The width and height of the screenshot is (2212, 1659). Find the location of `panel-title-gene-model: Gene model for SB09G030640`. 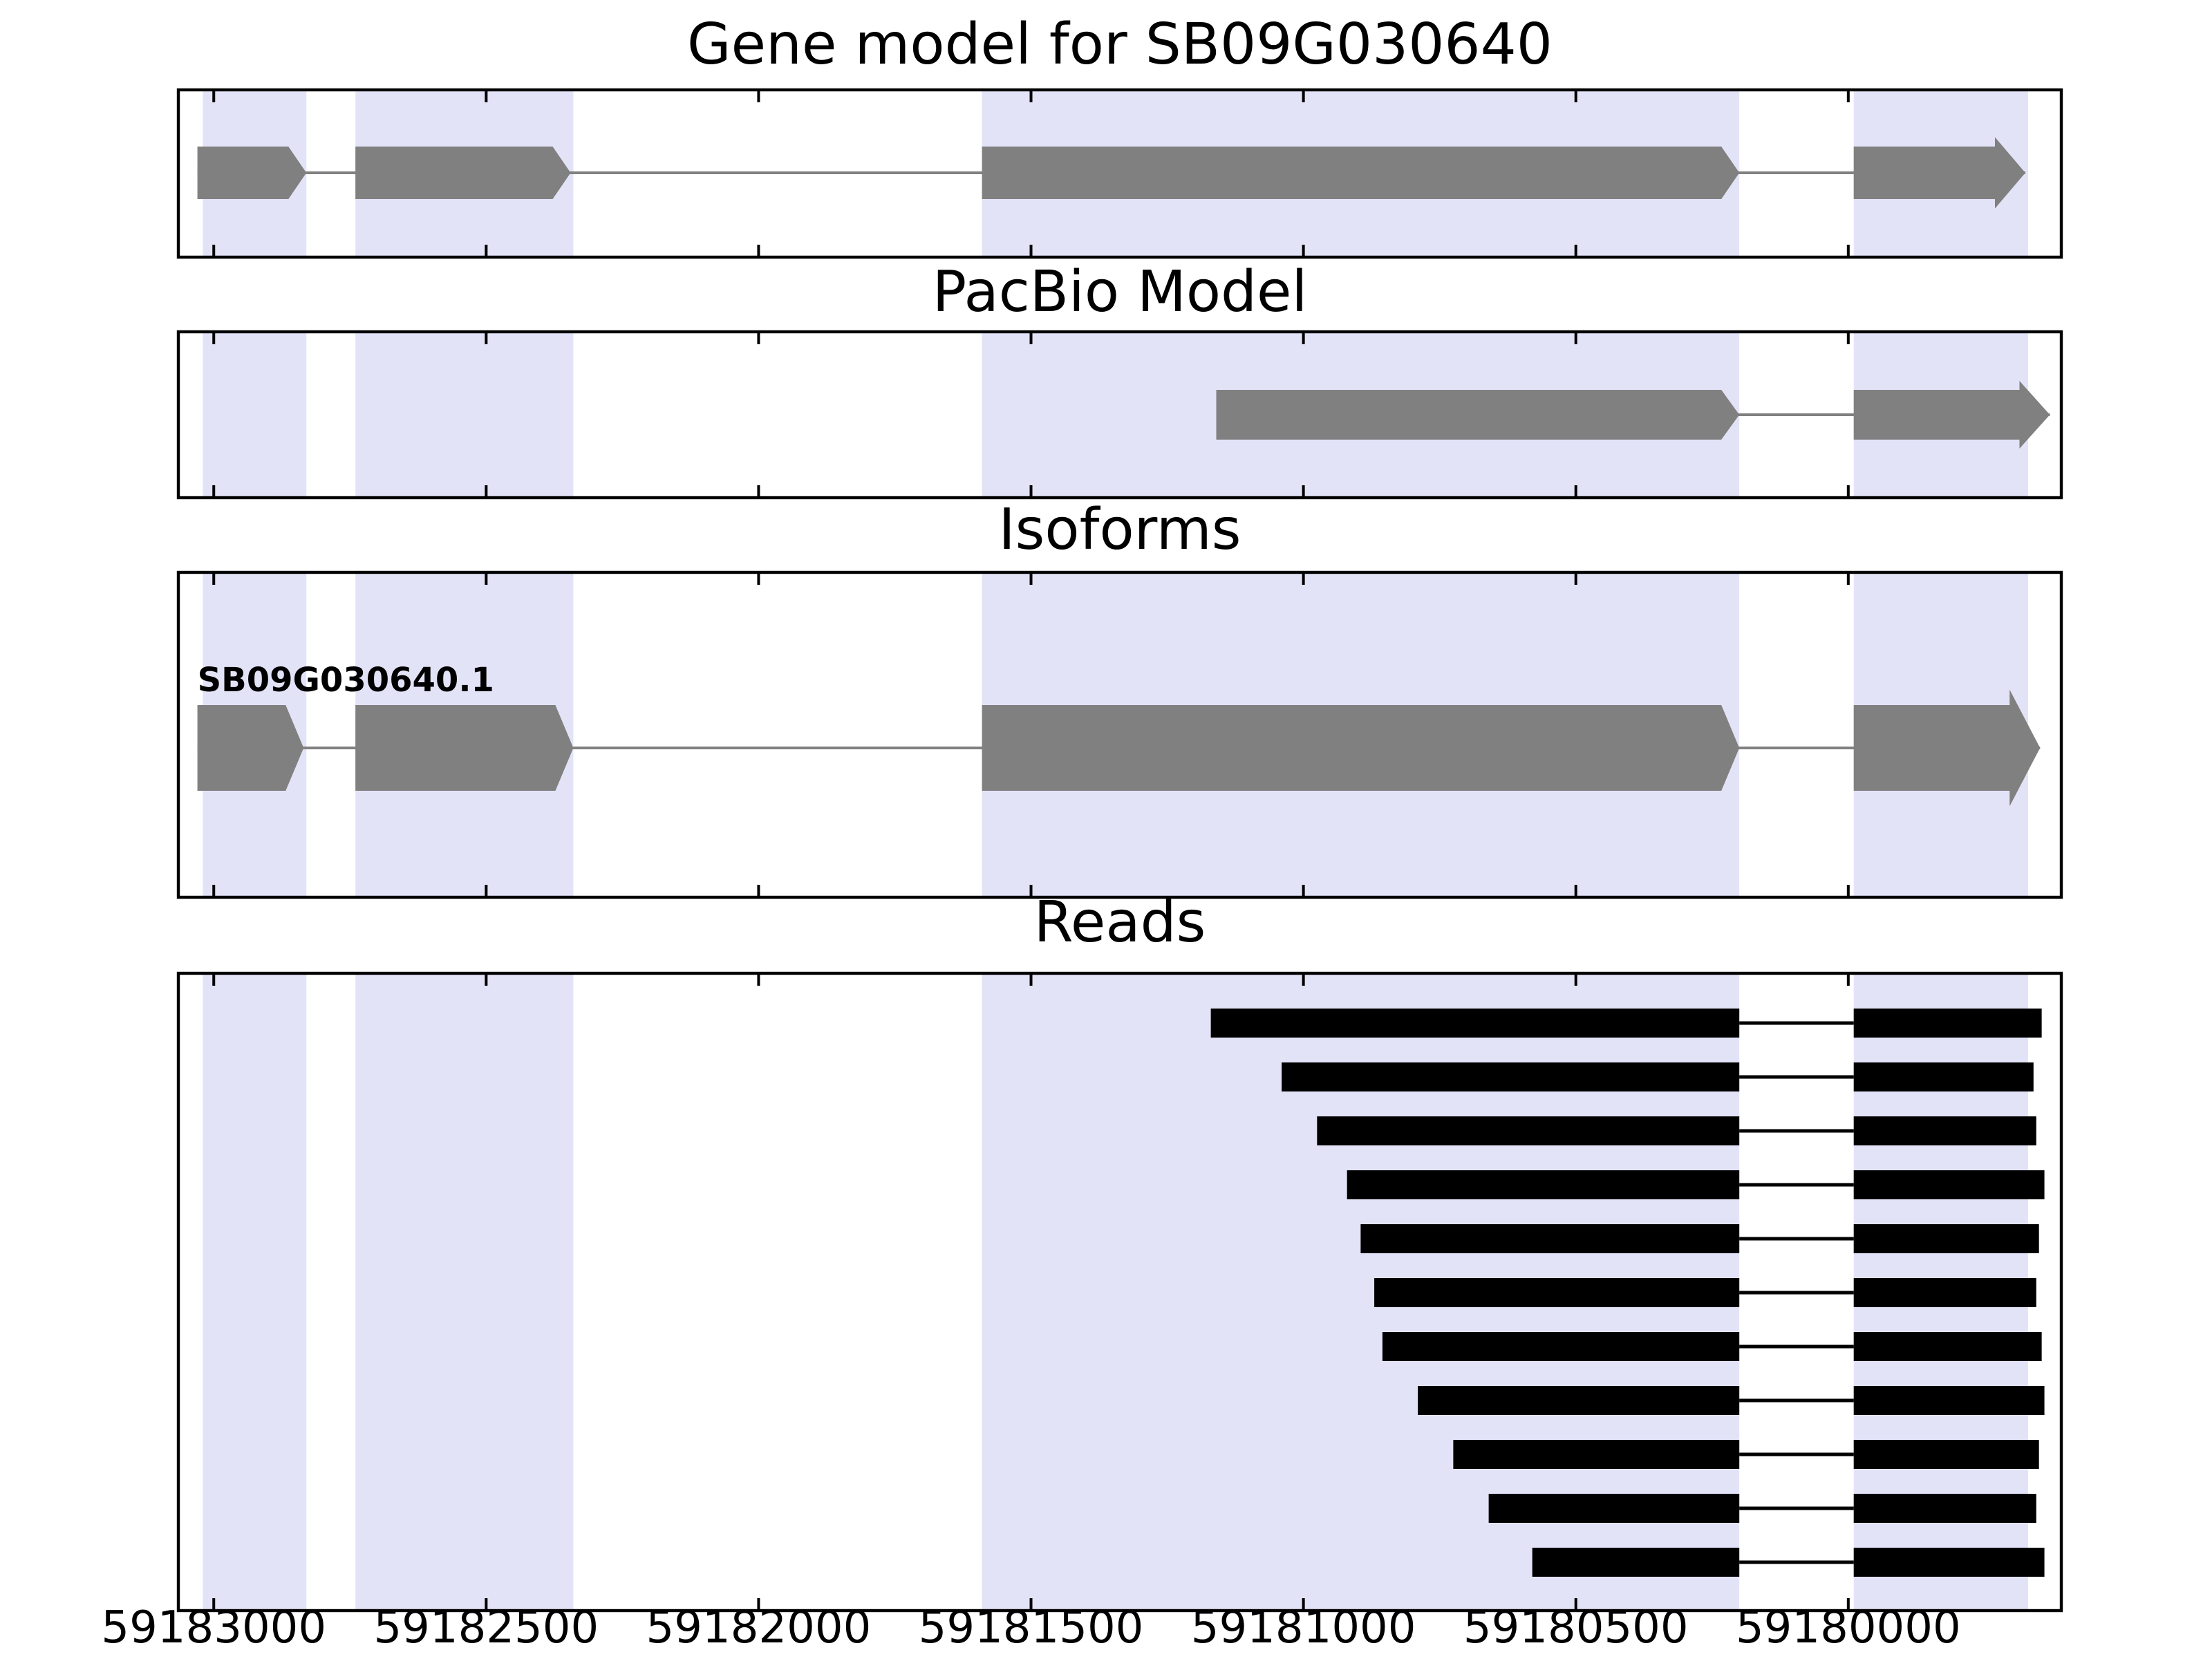

panel-title-gene-model: Gene model for SB09G030640 is located at coordinates (1120, 44).